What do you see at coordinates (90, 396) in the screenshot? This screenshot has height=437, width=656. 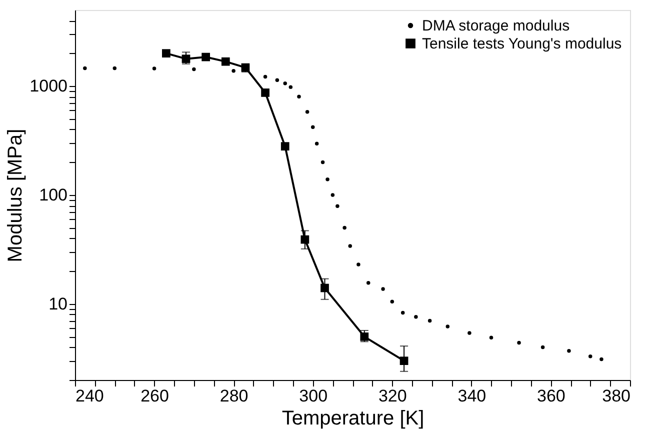 I see `x-tick-label: 240` at bounding box center [90, 396].